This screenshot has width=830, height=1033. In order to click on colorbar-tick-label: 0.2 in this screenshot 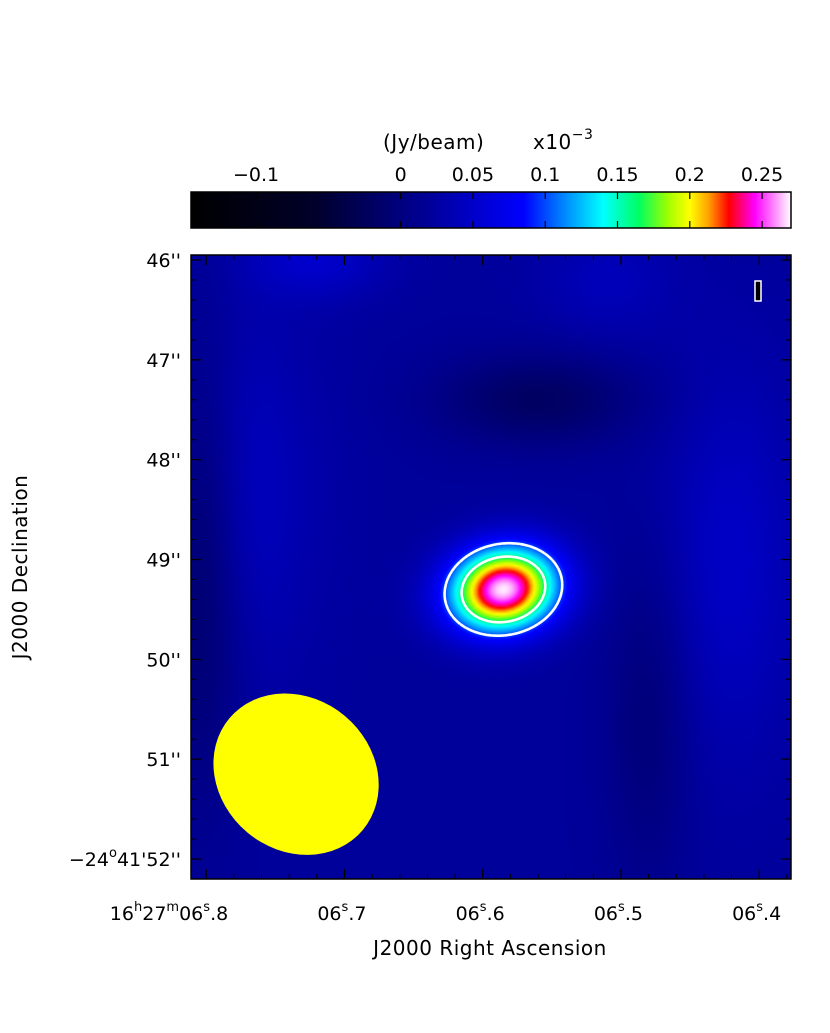, I will do `click(690, 175)`.